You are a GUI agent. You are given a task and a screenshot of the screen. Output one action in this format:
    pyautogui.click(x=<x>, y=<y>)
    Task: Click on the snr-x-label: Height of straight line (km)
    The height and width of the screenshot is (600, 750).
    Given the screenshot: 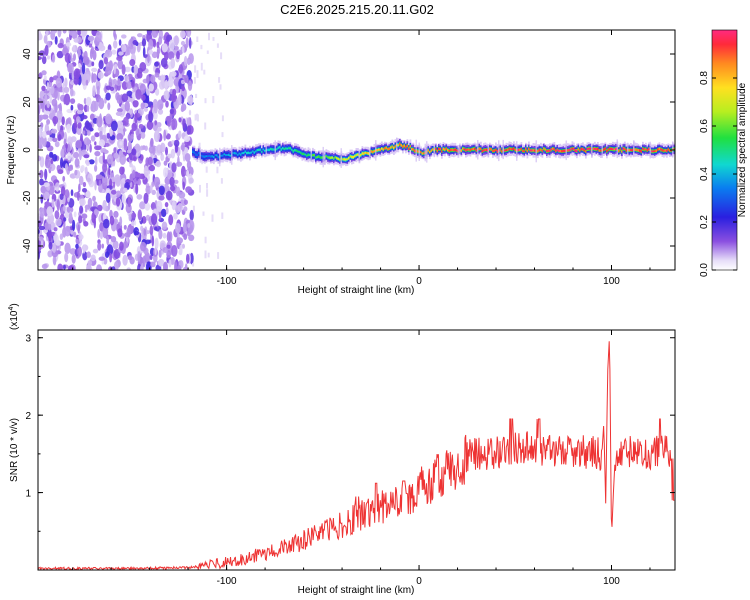 What is the action you would take?
    pyautogui.click(x=356, y=590)
    